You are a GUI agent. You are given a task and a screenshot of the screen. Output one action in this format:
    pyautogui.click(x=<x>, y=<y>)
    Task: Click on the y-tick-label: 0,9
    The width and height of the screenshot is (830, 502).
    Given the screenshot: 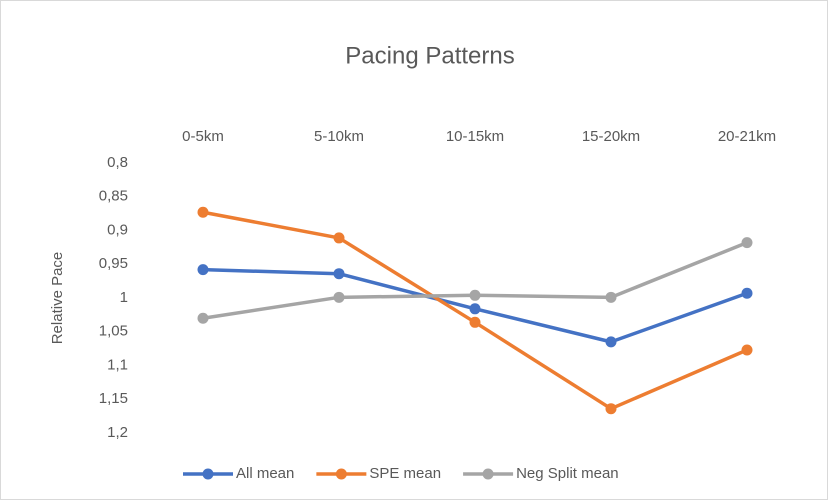 What is the action you would take?
    pyautogui.click(x=117, y=229)
    